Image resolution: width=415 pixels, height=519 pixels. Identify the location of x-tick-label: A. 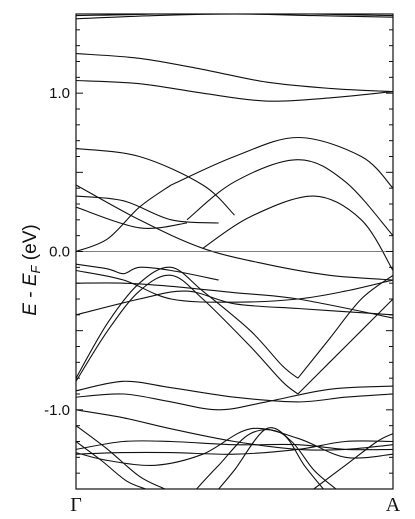
(393, 505).